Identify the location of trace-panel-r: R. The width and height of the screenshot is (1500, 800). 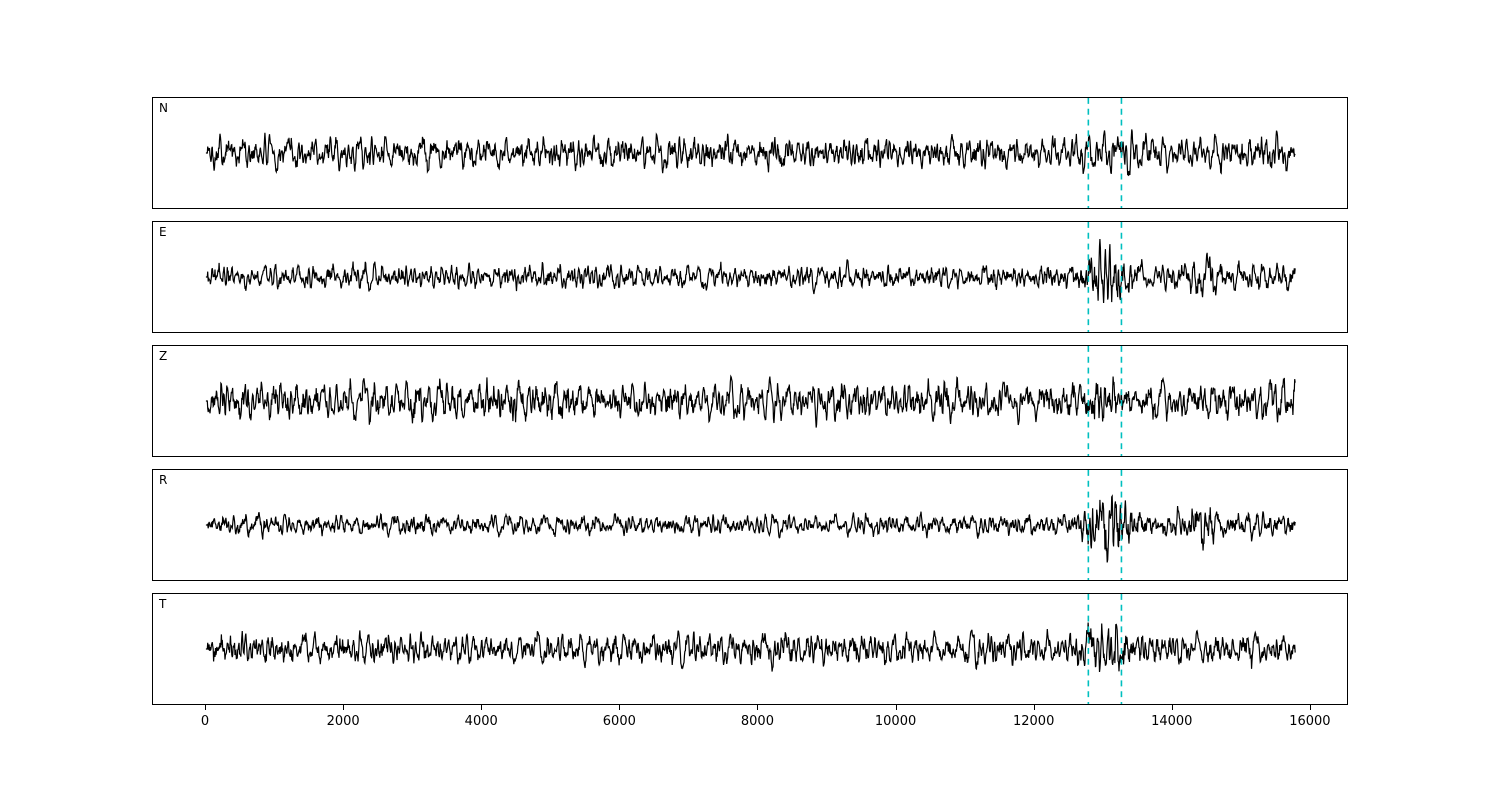
(750, 525).